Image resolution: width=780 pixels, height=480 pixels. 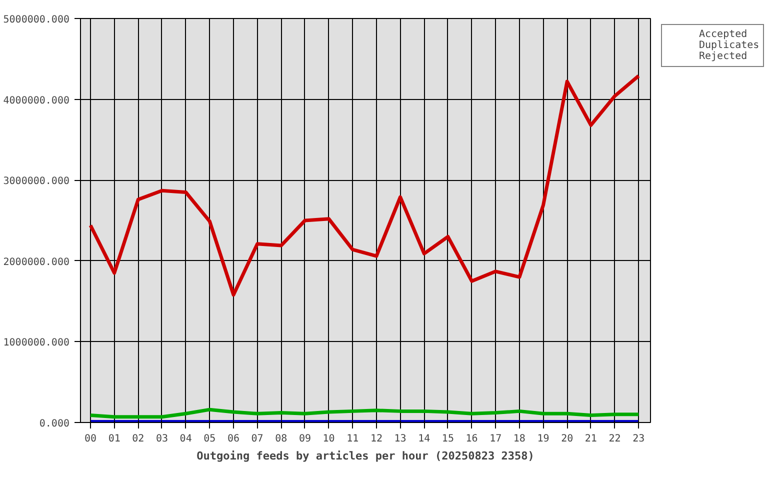 What do you see at coordinates (590, 439) in the screenshot?
I see `x-tick-label: 21` at bounding box center [590, 439].